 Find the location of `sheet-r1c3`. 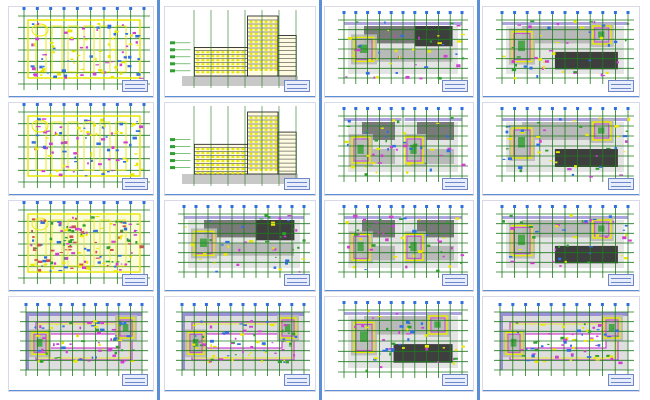

sheet-r1c3 is located at coordinates (399, 52).